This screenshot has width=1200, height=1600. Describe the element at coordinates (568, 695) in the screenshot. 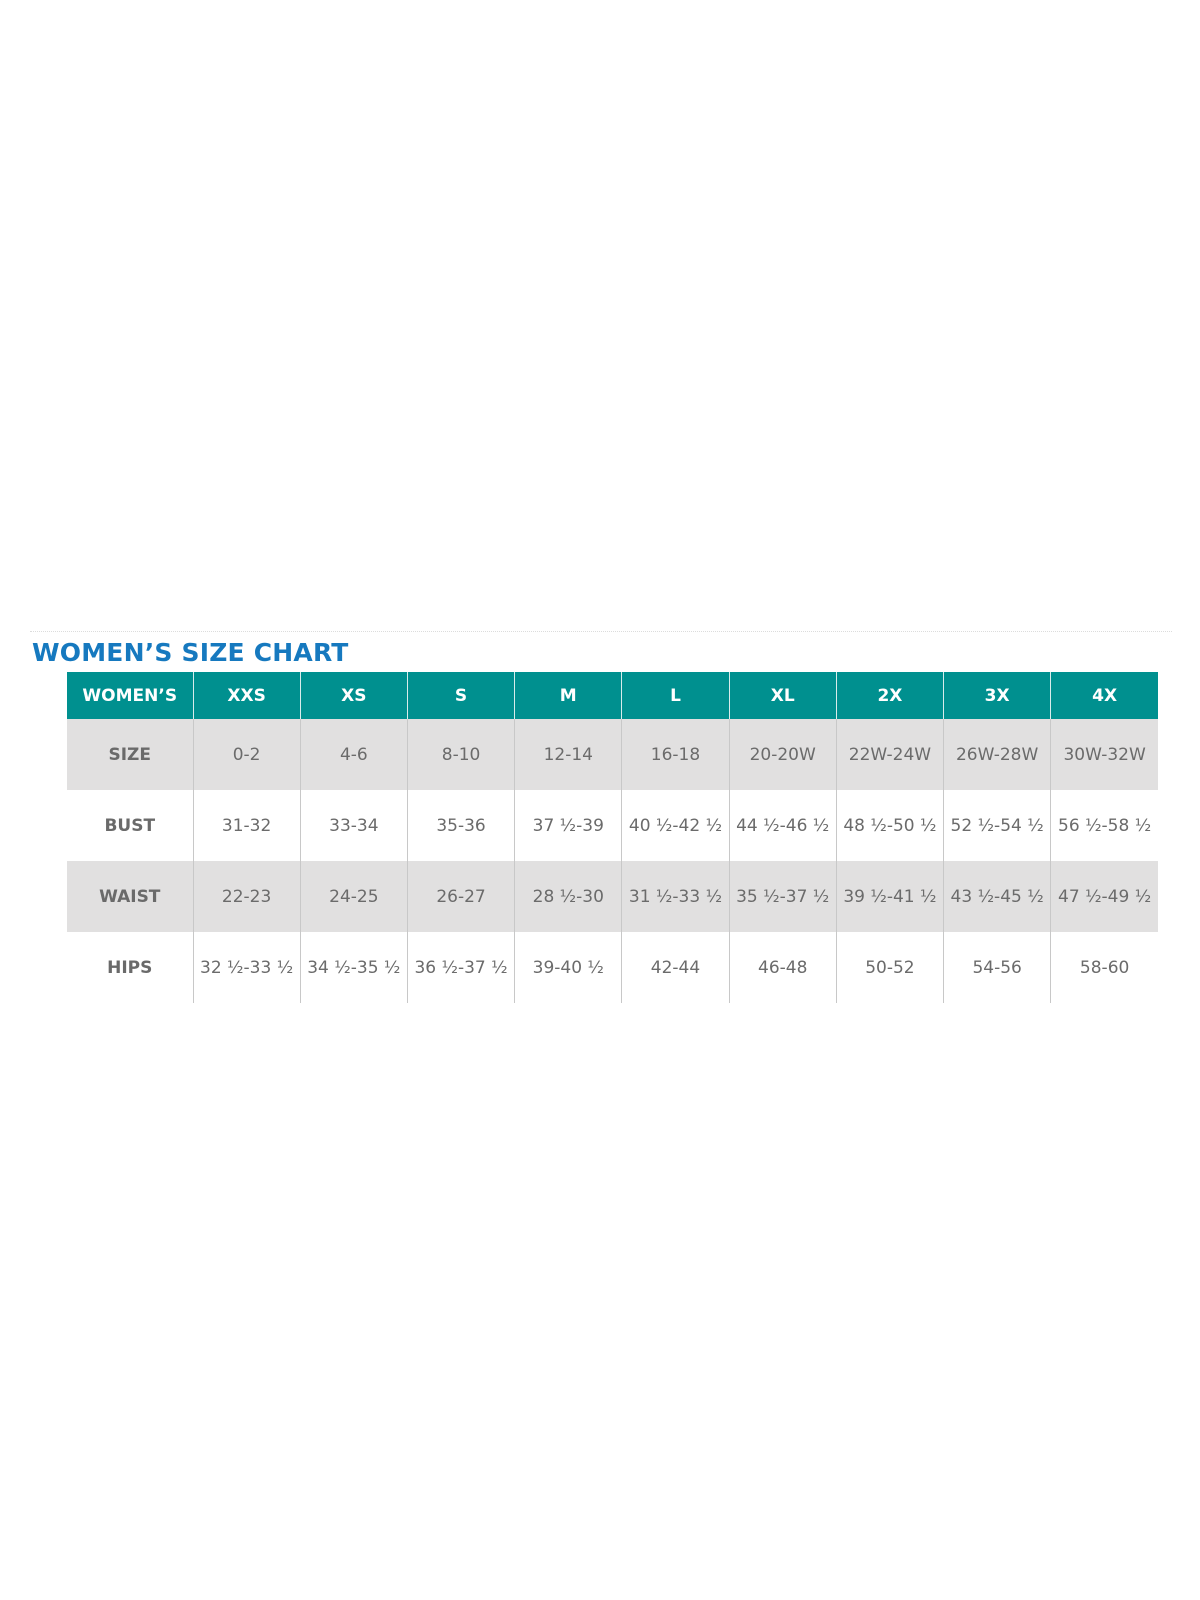

I see `header-size-cell: M` at that location.